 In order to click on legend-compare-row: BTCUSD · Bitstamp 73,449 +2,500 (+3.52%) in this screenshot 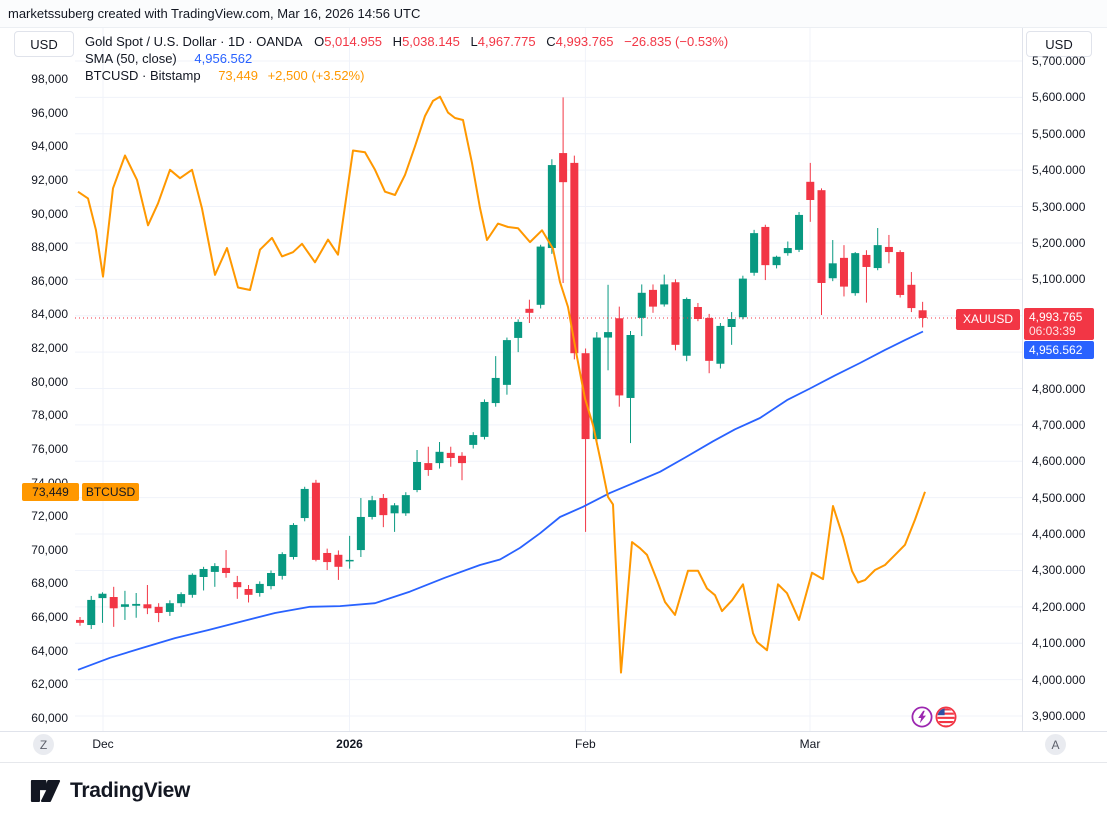, I will do `click(406, 76)`.